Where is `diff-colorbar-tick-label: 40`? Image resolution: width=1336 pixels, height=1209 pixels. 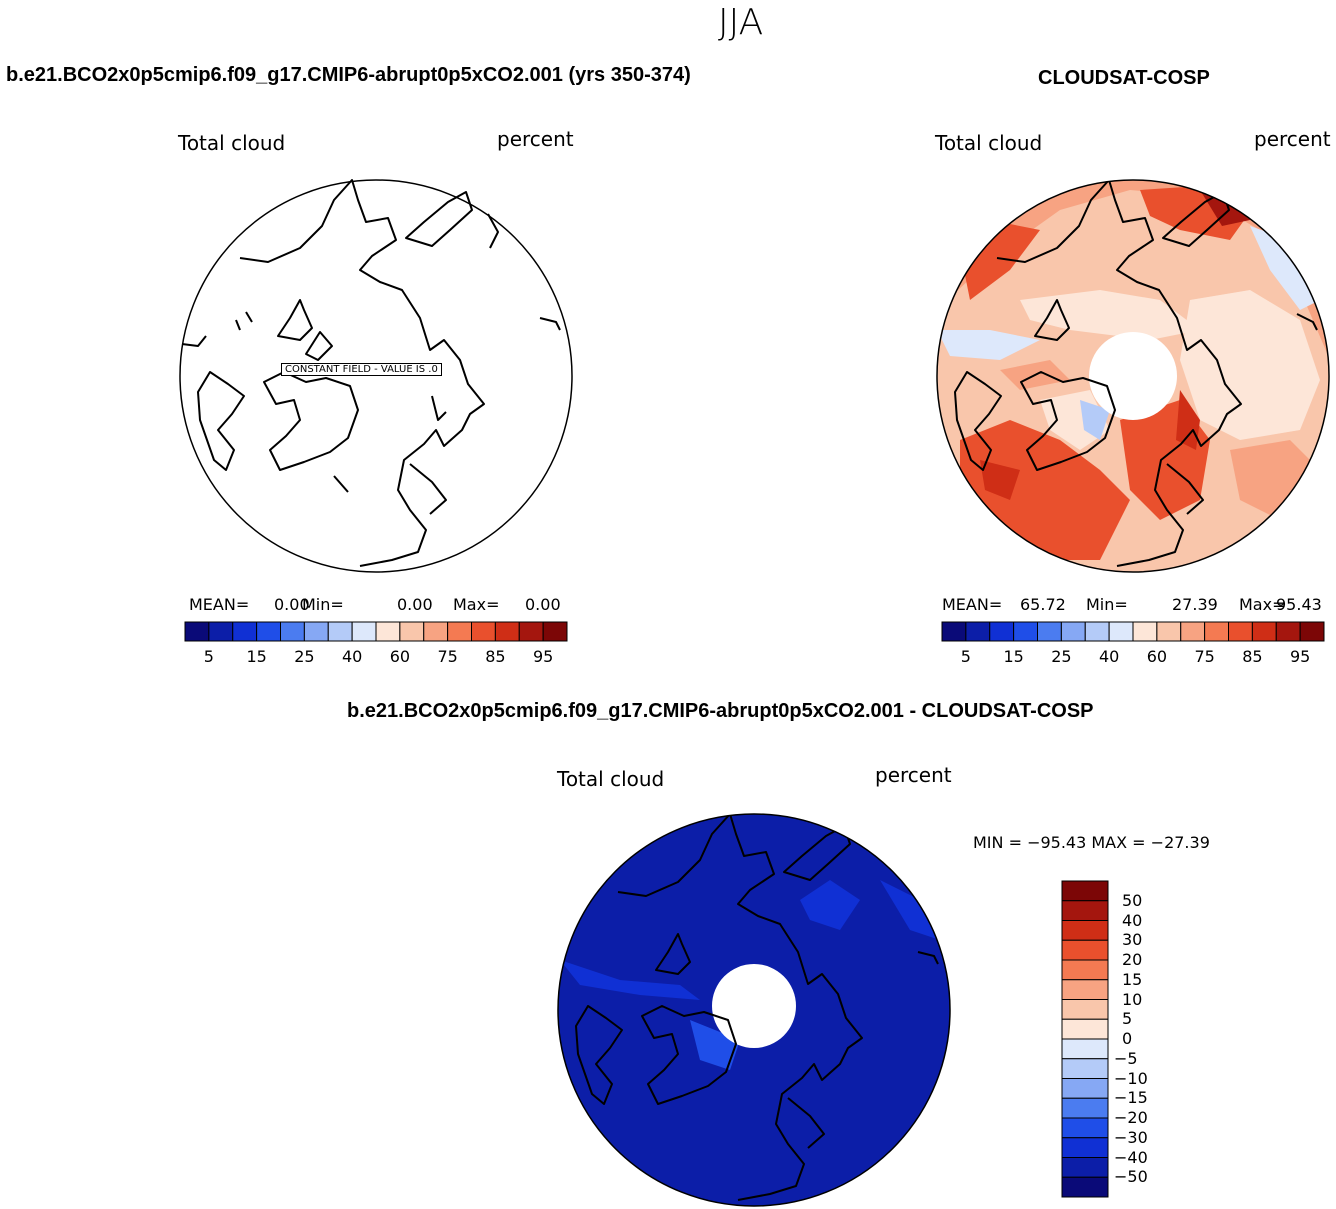 diff-colorbar-tick-label: 40 is located at coordinates (1132, 920).